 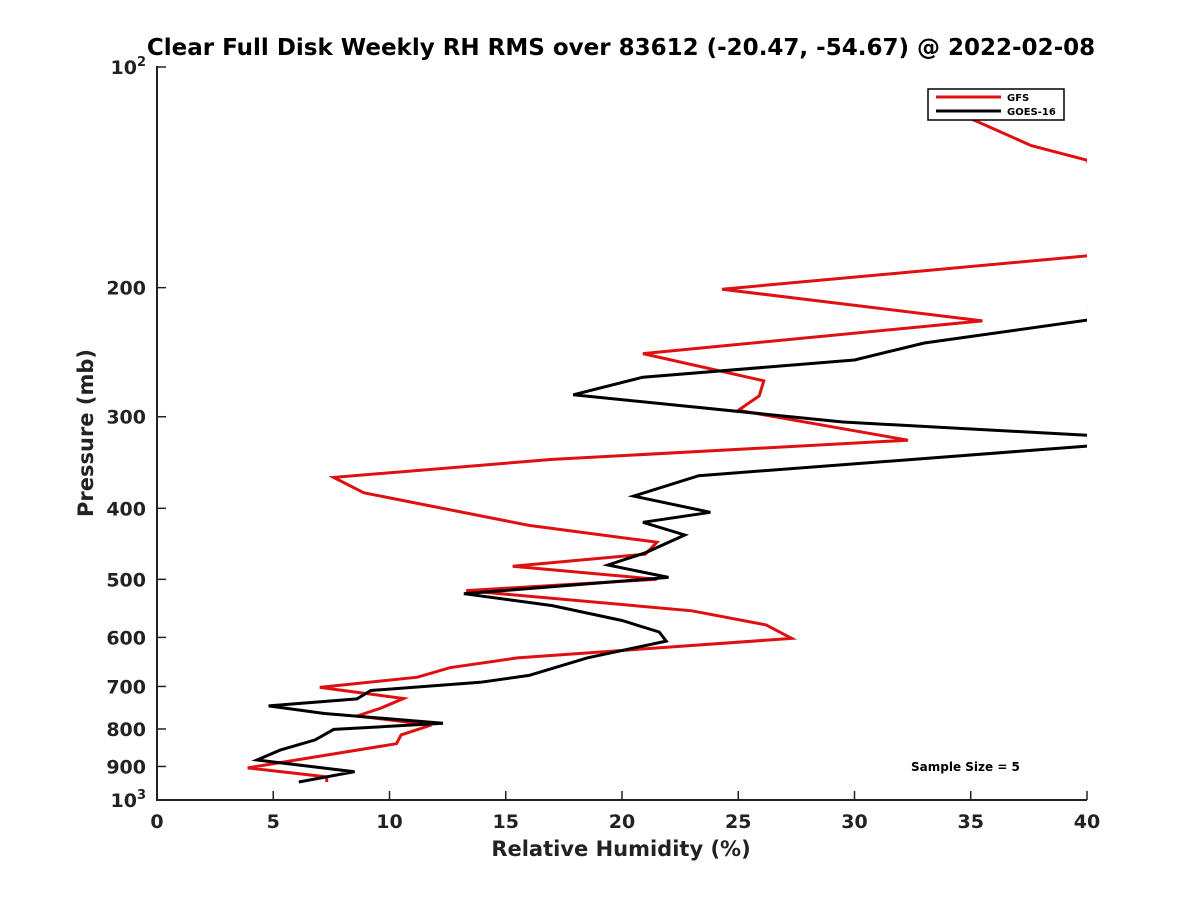 I want to click on x-tick-label: 40, so click(x=1087, y=822).